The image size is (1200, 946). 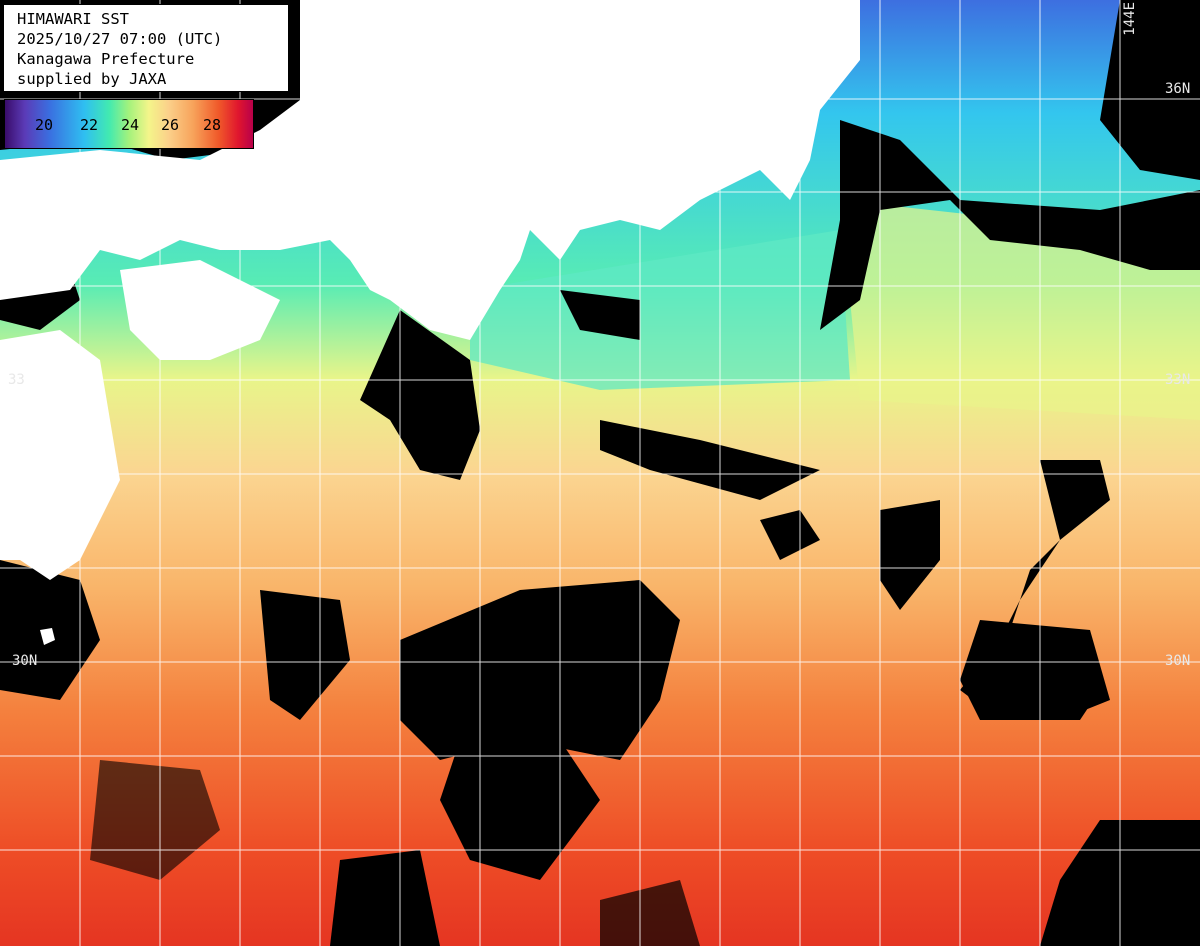 I want to click on latitude-label-33-left: 33, so click(x=16, y=380).